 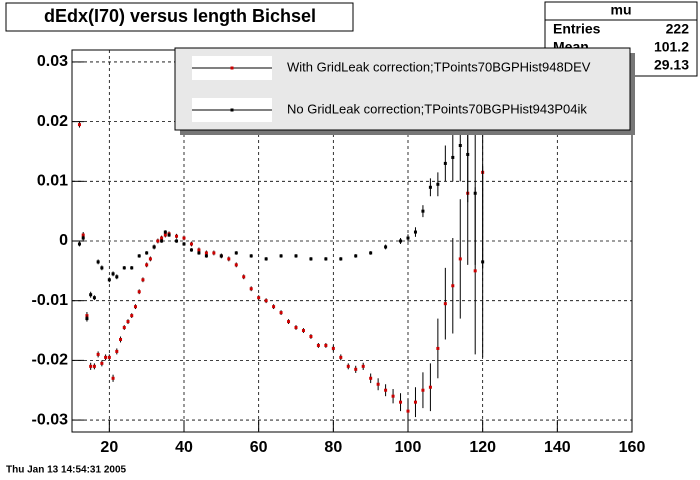 I want to click on y-tick-label: 0, so click(x=63, y=240).